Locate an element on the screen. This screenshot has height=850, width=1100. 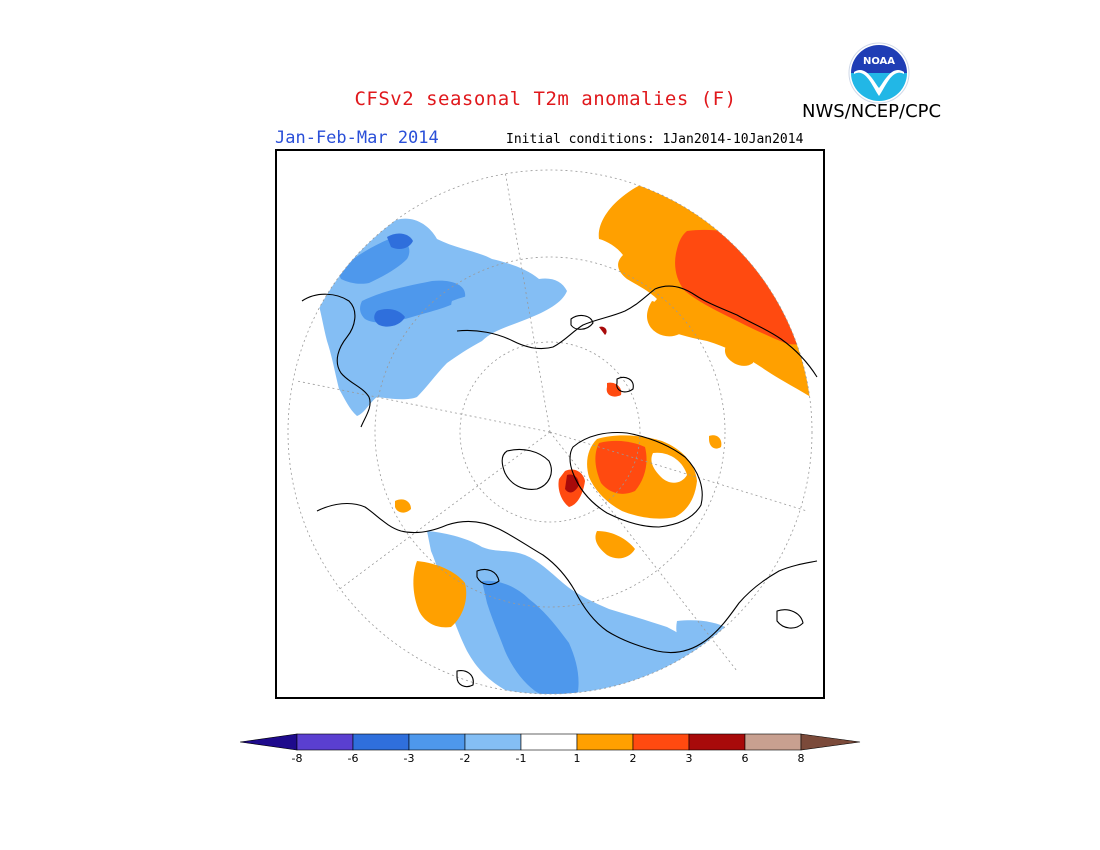
coastline-north-america is located at coordinates (567, 578).